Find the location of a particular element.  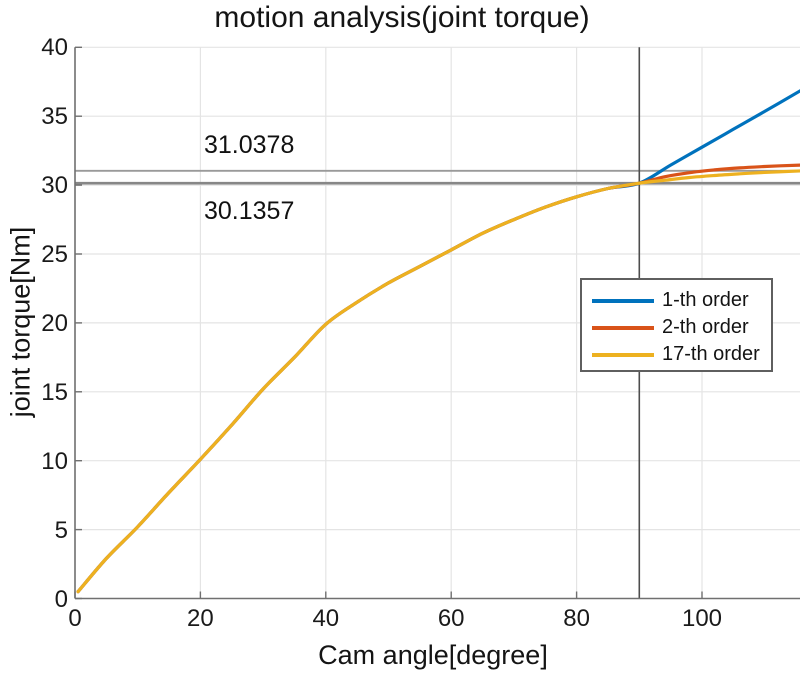

y-tick-label: 20 is located at coordinates (54, 323).